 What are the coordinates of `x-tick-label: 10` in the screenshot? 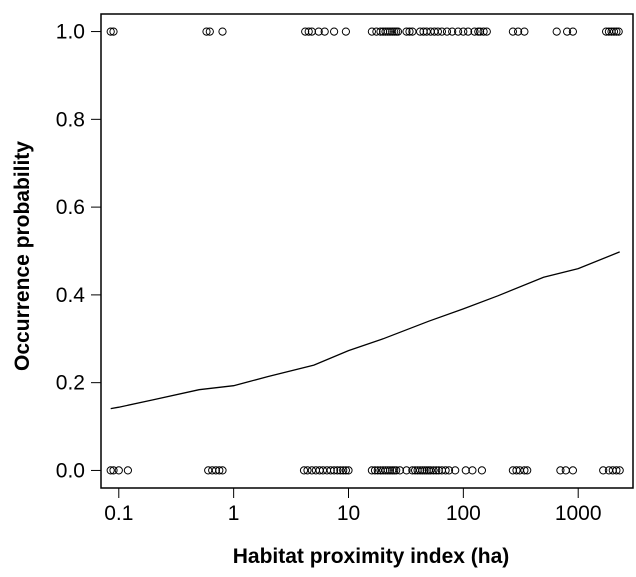 It's located at (348, 513).